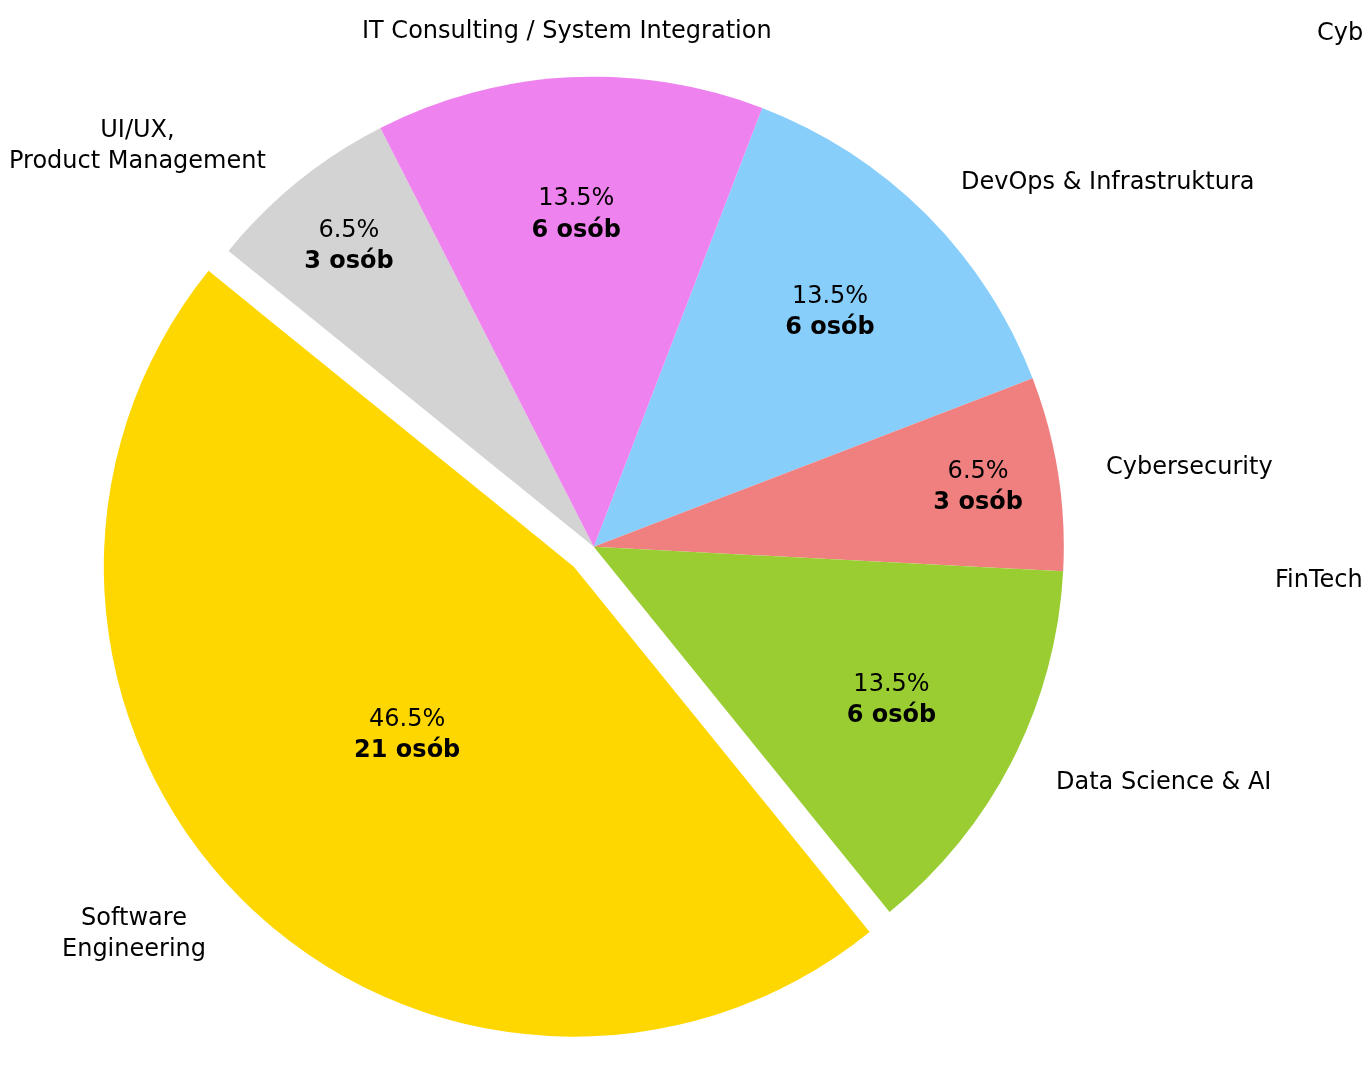  Describe the element at coordinates (134, 933) in the screenshot. I see `slice-label: Software Engineering` at that location.